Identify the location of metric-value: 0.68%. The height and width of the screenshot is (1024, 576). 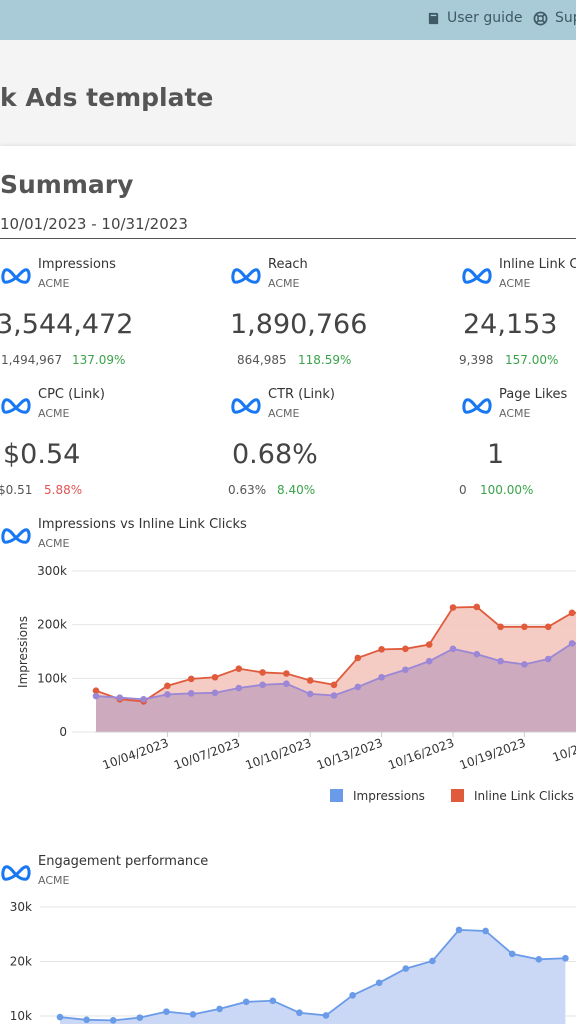
(275, 454).